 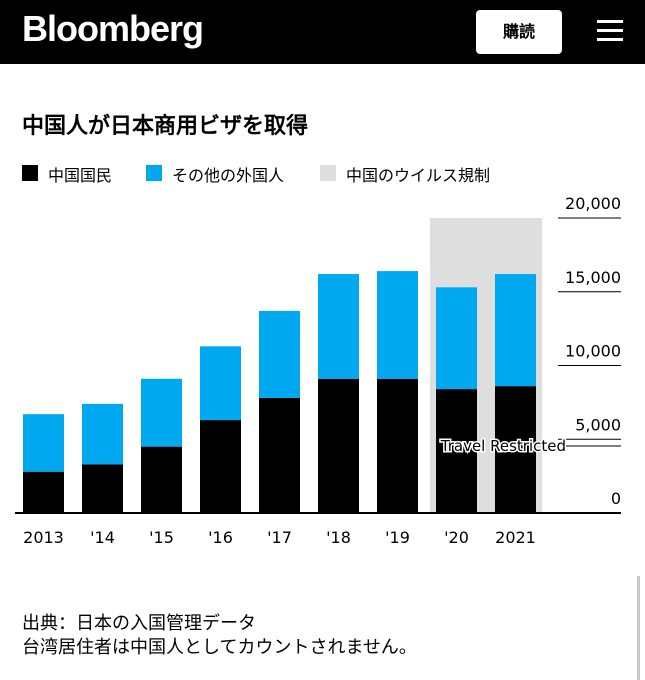 I want to click on legend-label-other-foreigners: その他の外国人, so click(x=228, y=175).